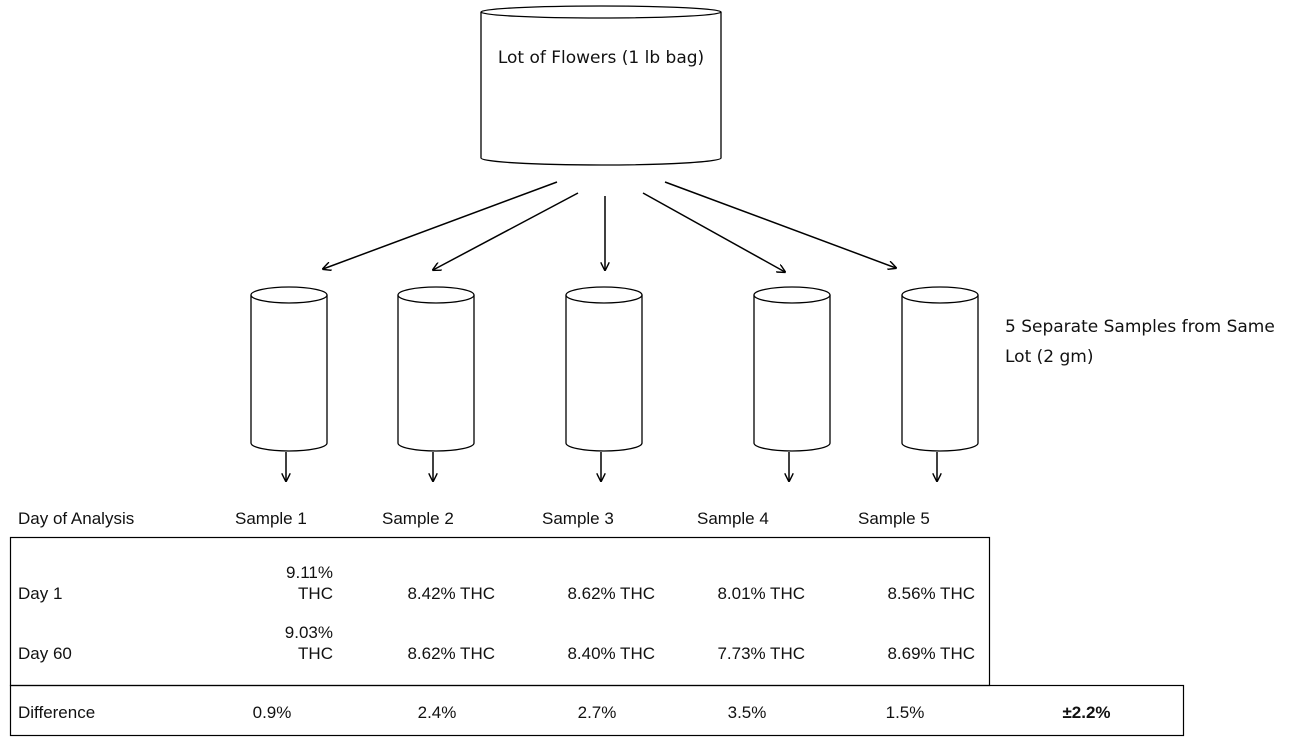 The width and height of the screenshot is (1290, 738). What do you see at coordinates (309, 583) in the screenshot?
I see `table-cell: 9.11% THC` at bounding box center [309, 583].